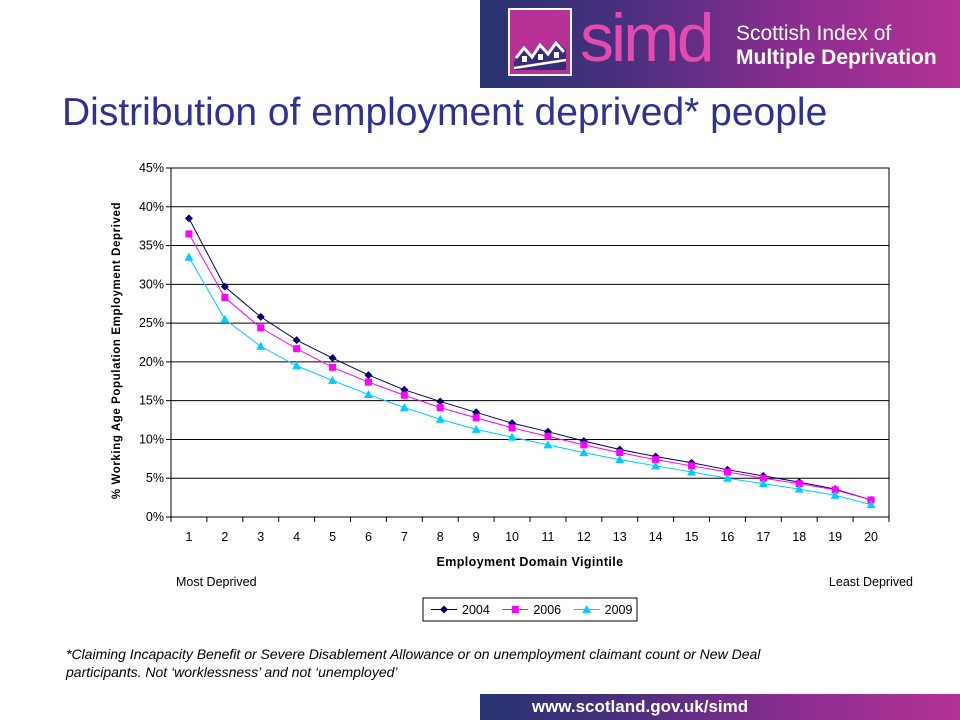  What do you see at coordinates (332, 537) in the screenshot?
I see `x-tick-label: 5` at bounding box center [332, 537].